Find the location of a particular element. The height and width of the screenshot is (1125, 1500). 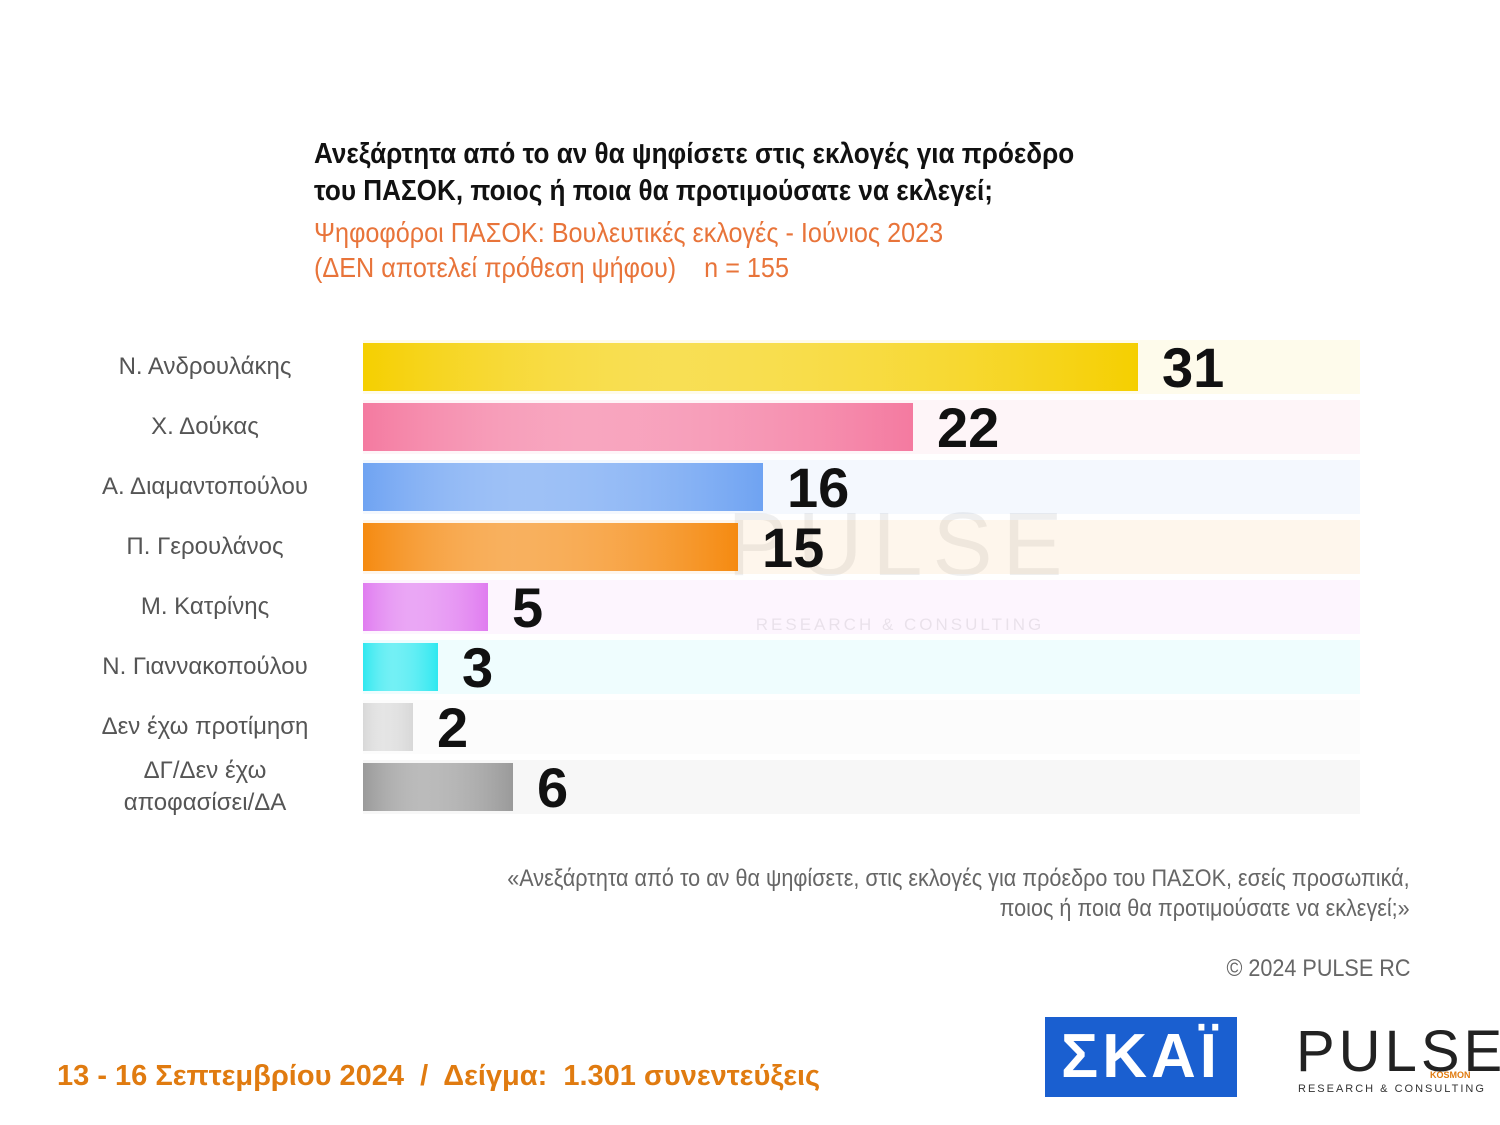

category-label: Μ. Κατρίνης is located at coordinates (205, 606).